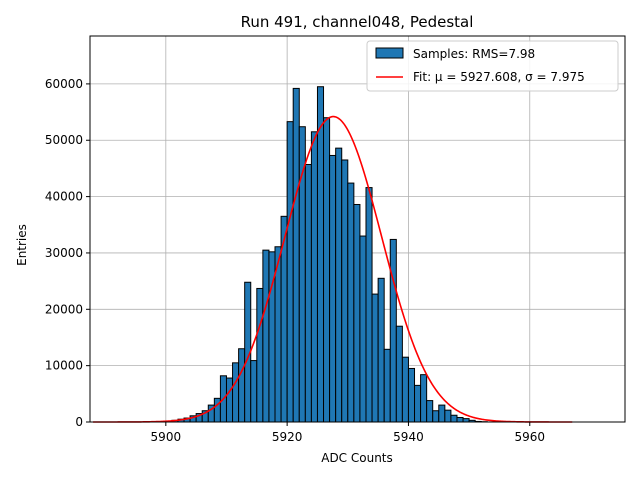 This screenshot has height=480, width=640. Describe the element at coordinates (529, 437) in the screenshot. I see `x-tick-label: 5960` at that location.